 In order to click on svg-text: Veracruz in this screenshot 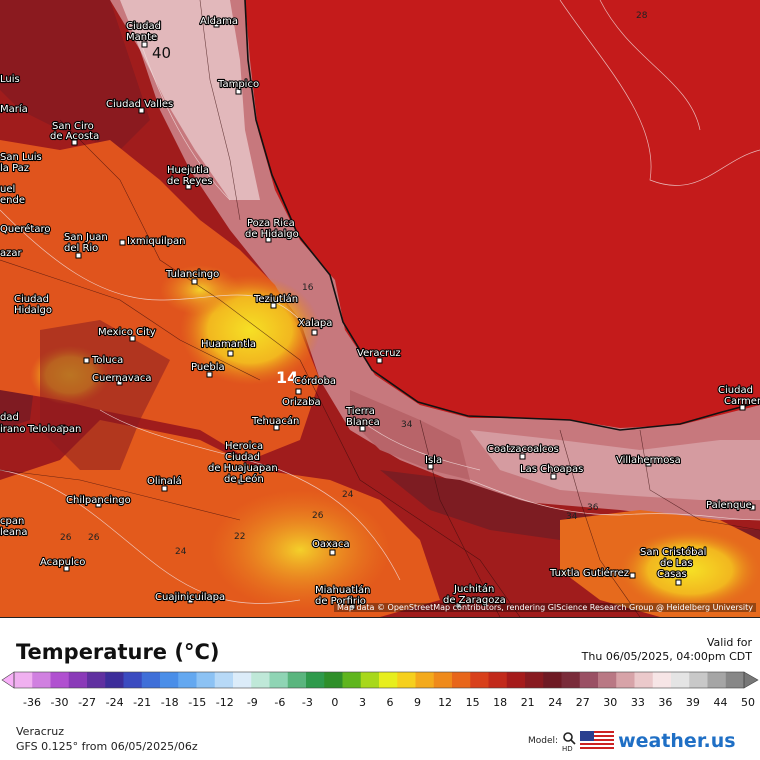, I will do `click(379, 353)`.